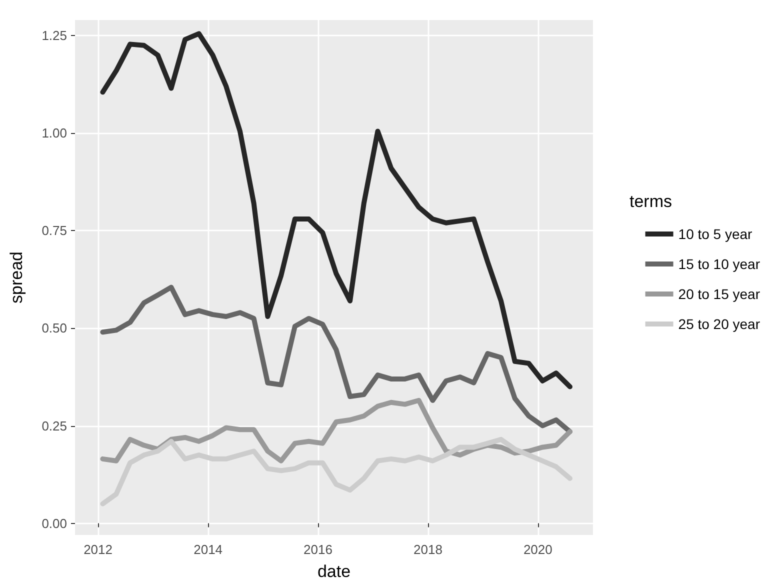 The image size is (775, 585). I want to click on x-tick-label: 2012, so click(98, 549).